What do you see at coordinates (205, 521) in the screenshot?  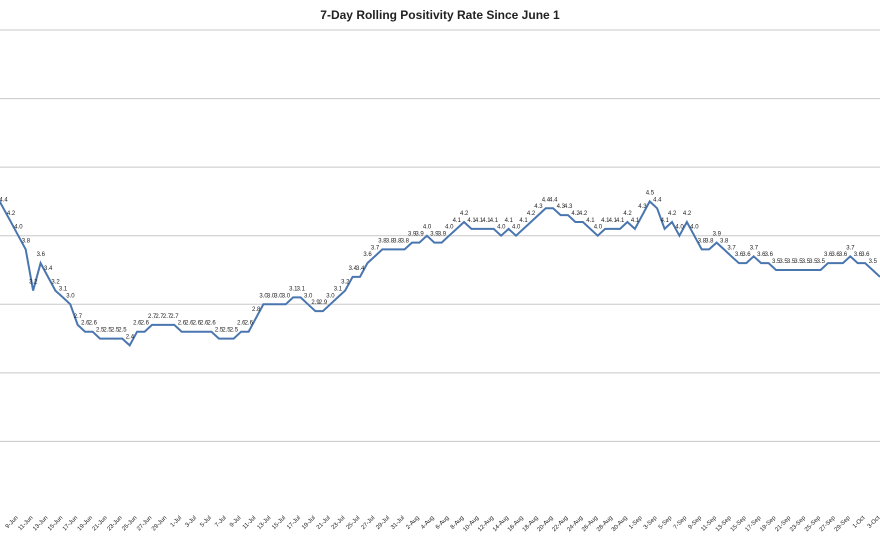 I see `x-tick-label: 5-Jul` at bounding box center [205, 521].